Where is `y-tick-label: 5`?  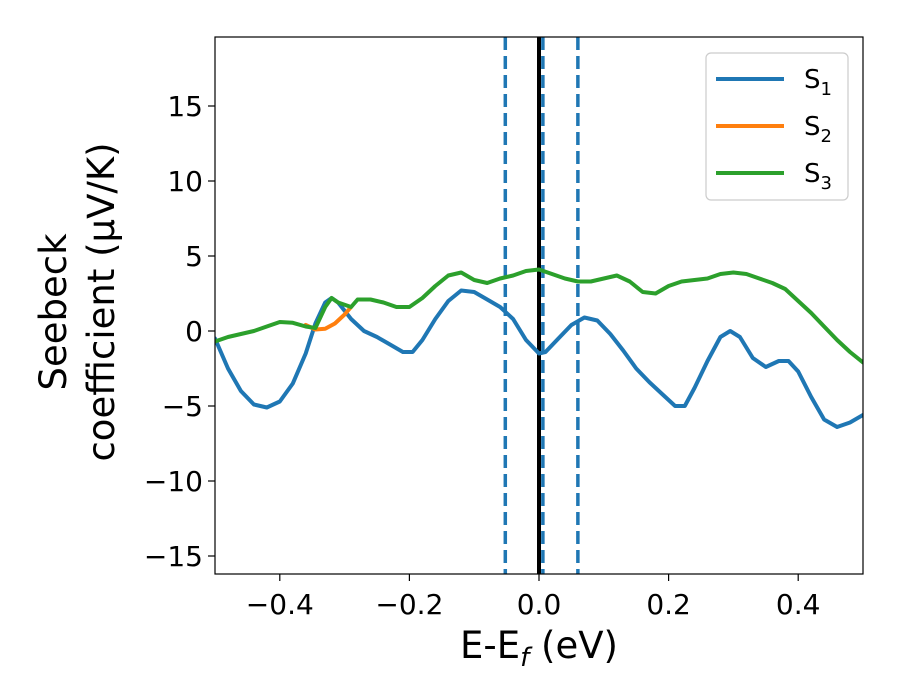
y-tick-label: 5 is located at coordinates (194, 256).